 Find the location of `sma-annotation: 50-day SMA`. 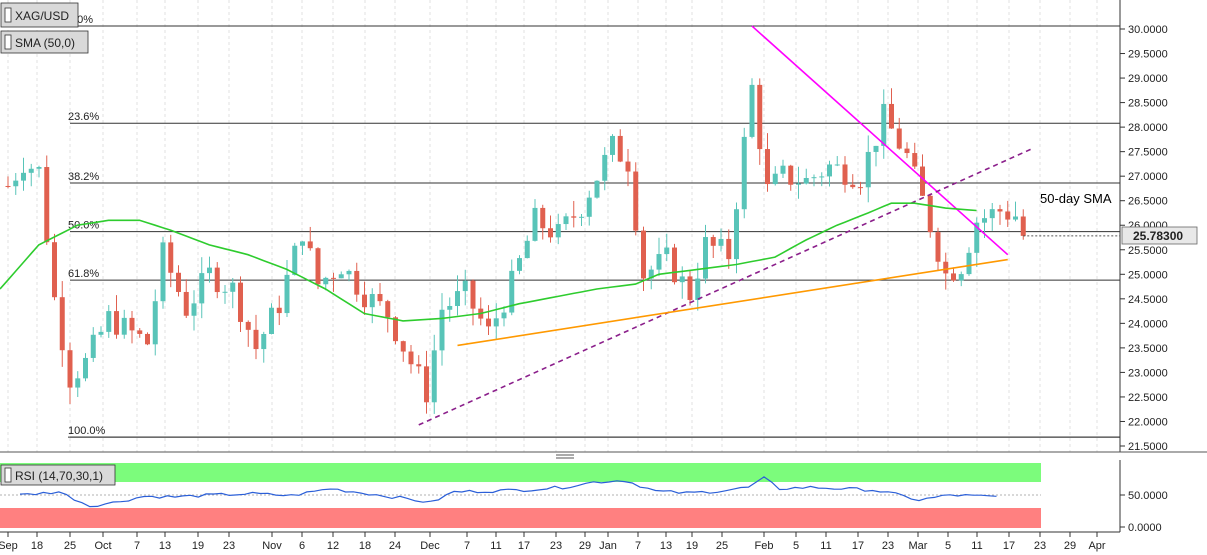

sma-annotation: 50-day SMA is located at coordinates (1076, 198).